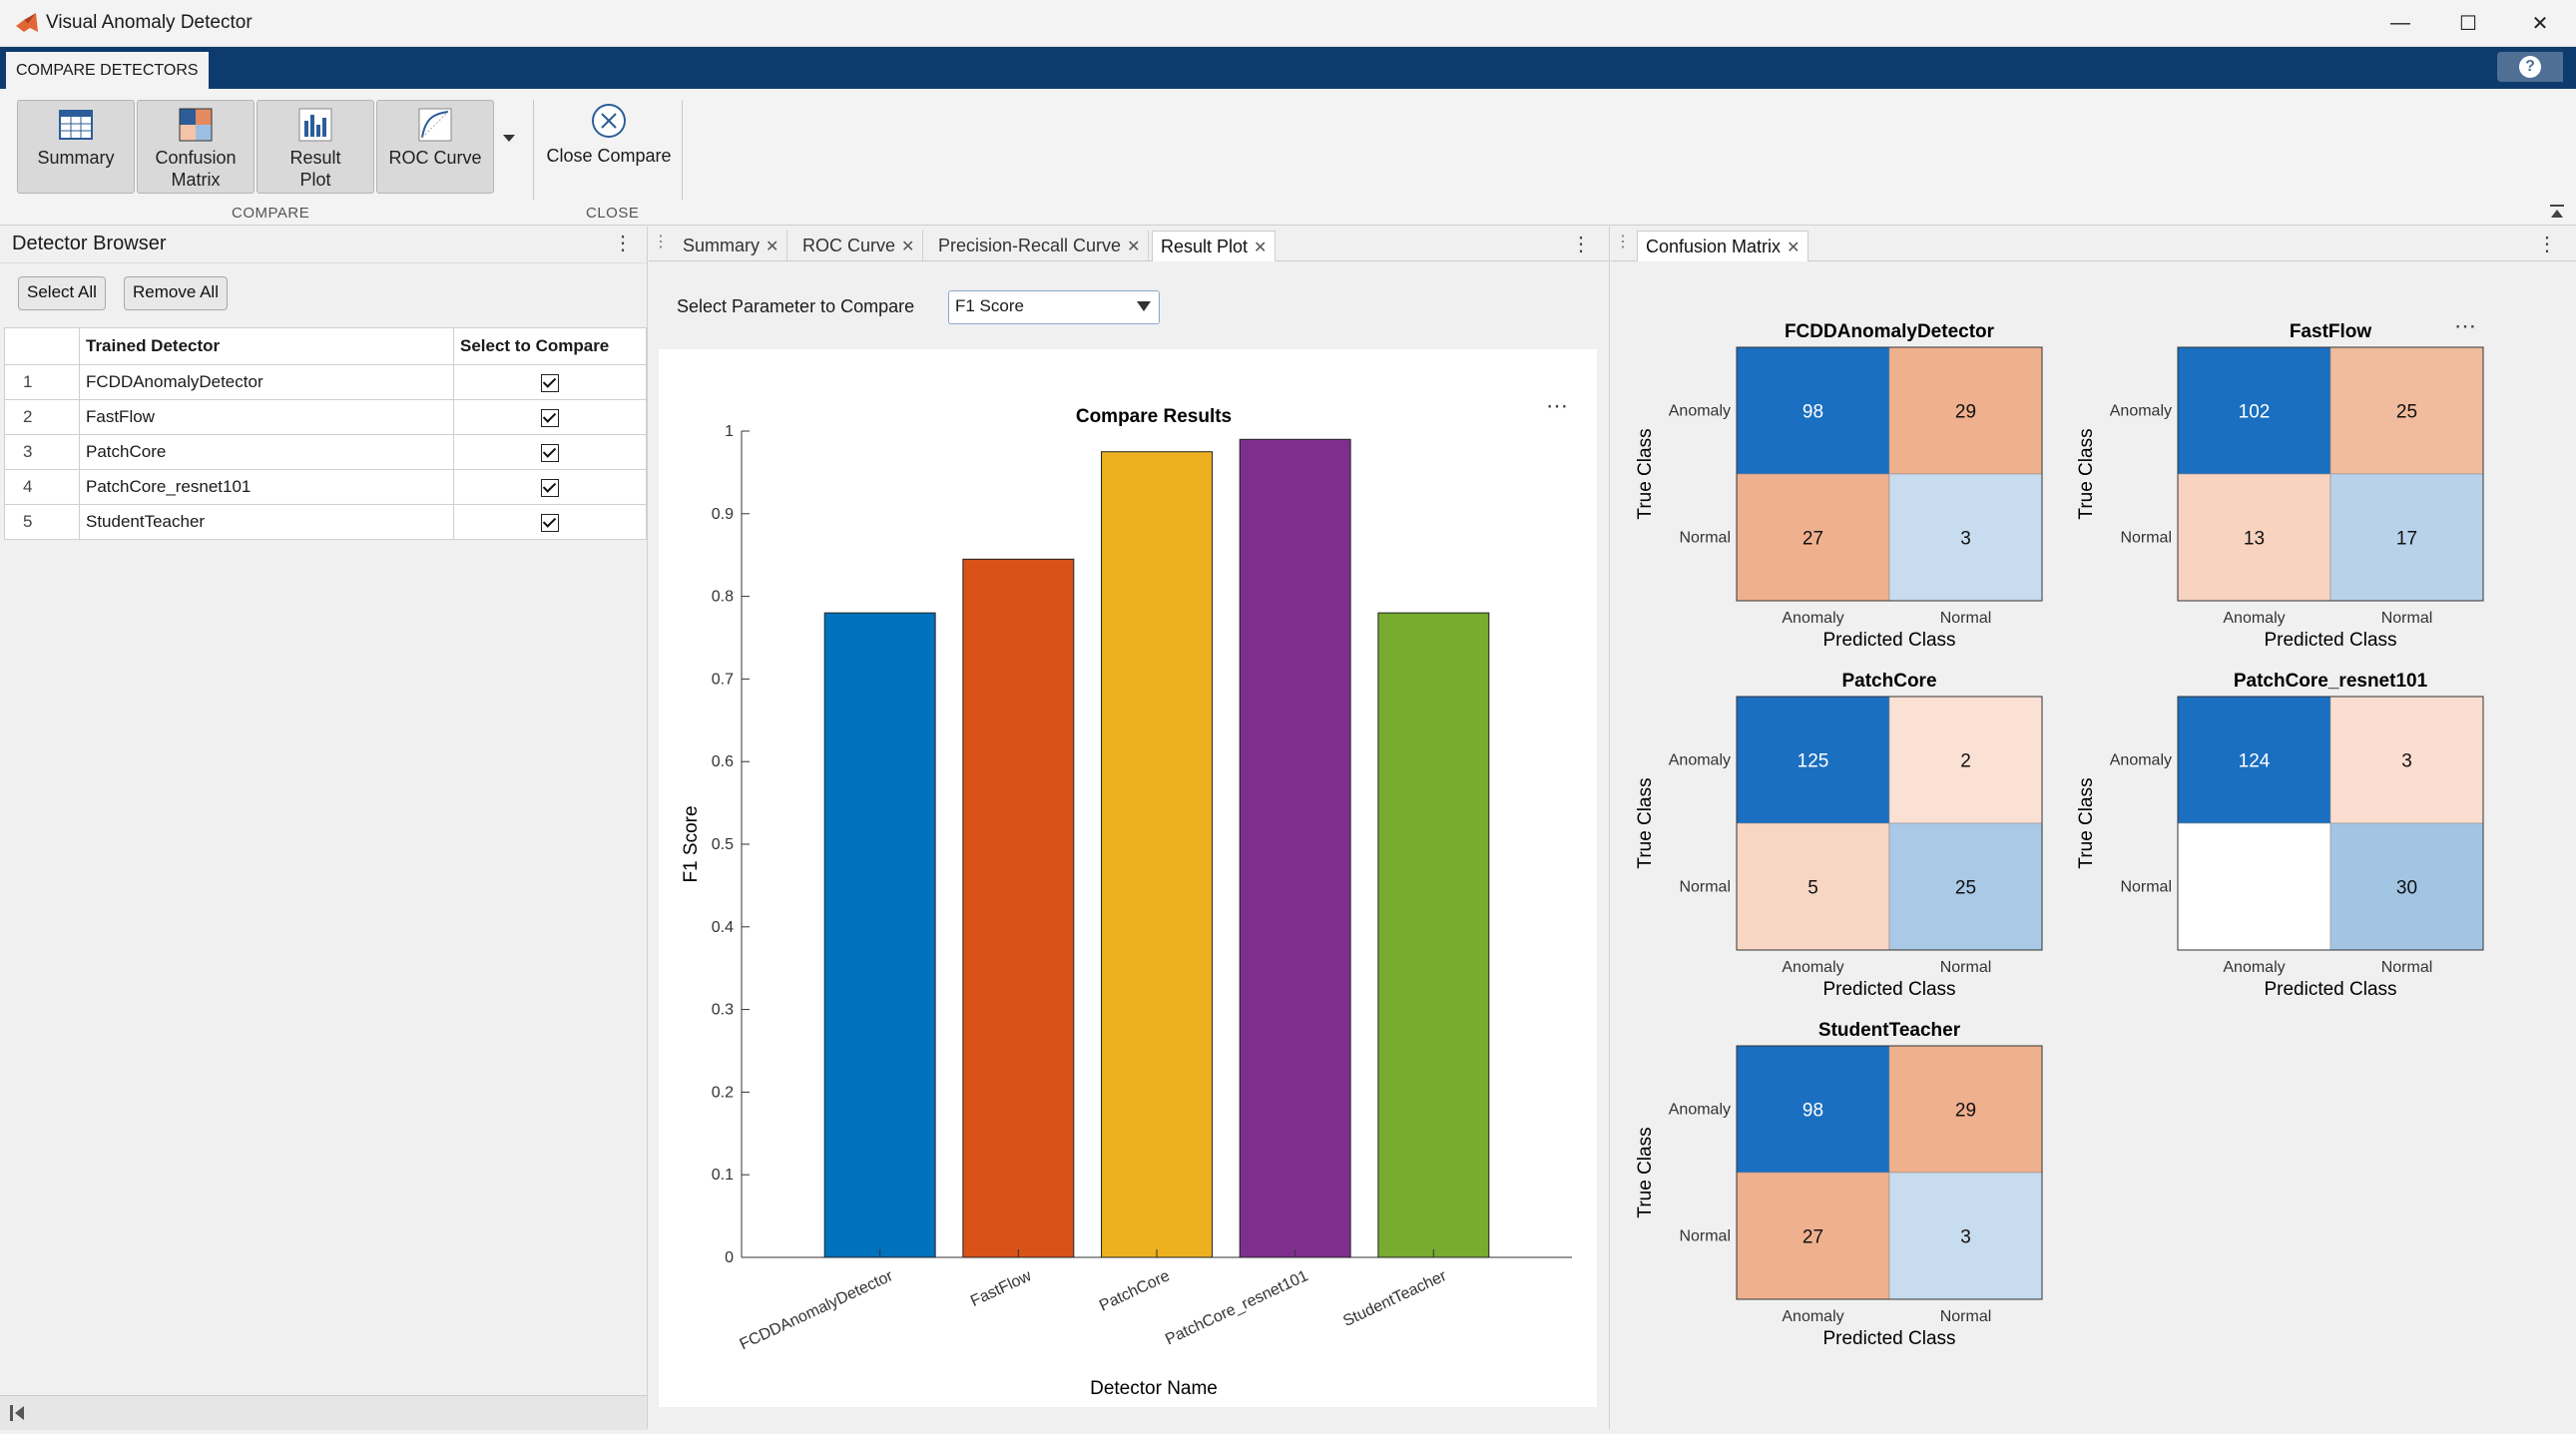 This screenshot has width=2576, height=1434. Describe the element at coordinates (509, 138) in the screenshot. I see `more-dropdown-icon` at that location.